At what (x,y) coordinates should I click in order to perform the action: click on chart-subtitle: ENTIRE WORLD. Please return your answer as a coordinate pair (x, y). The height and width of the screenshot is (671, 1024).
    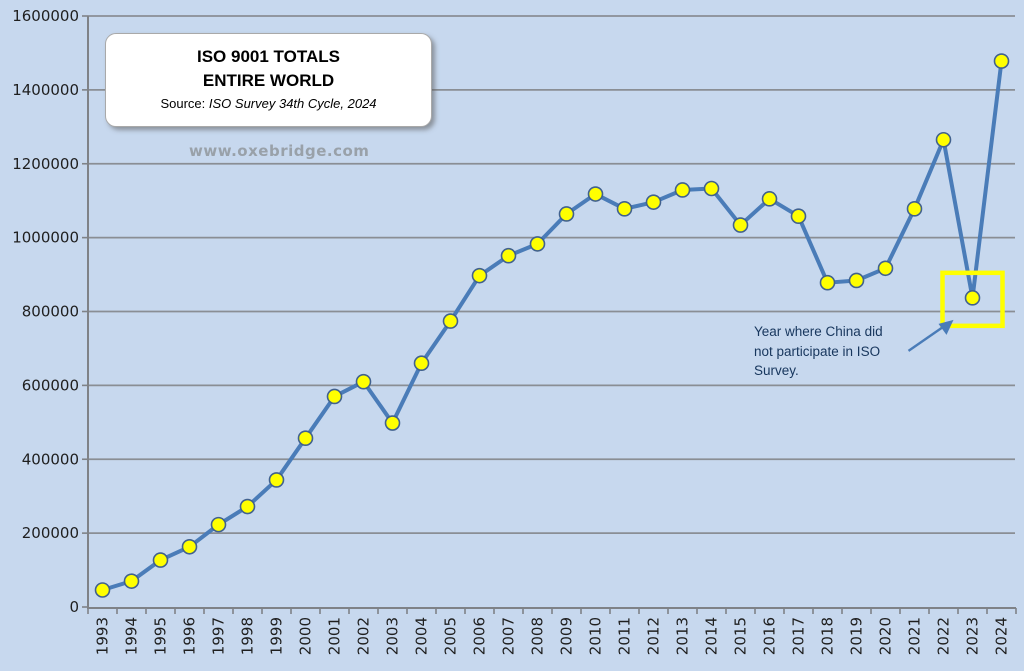
    Looking at the image, I should click on (268, 80).